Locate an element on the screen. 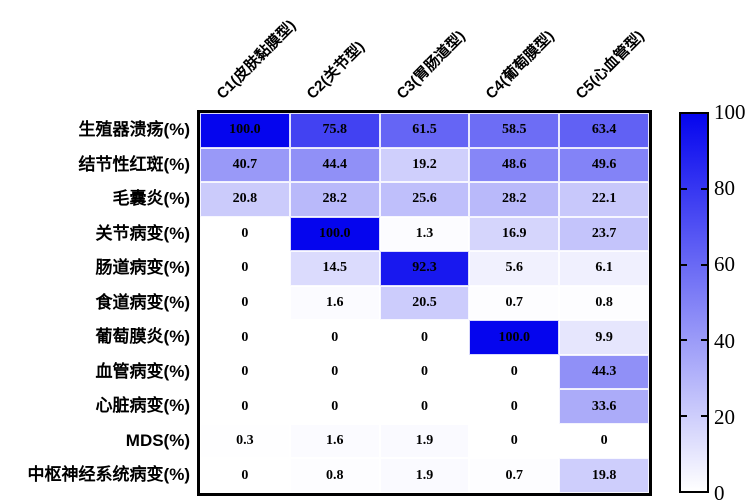 The width and height of the screenshot is (756, 502). heatmap-cell: 22.1 is located at coordinates (604, 199).